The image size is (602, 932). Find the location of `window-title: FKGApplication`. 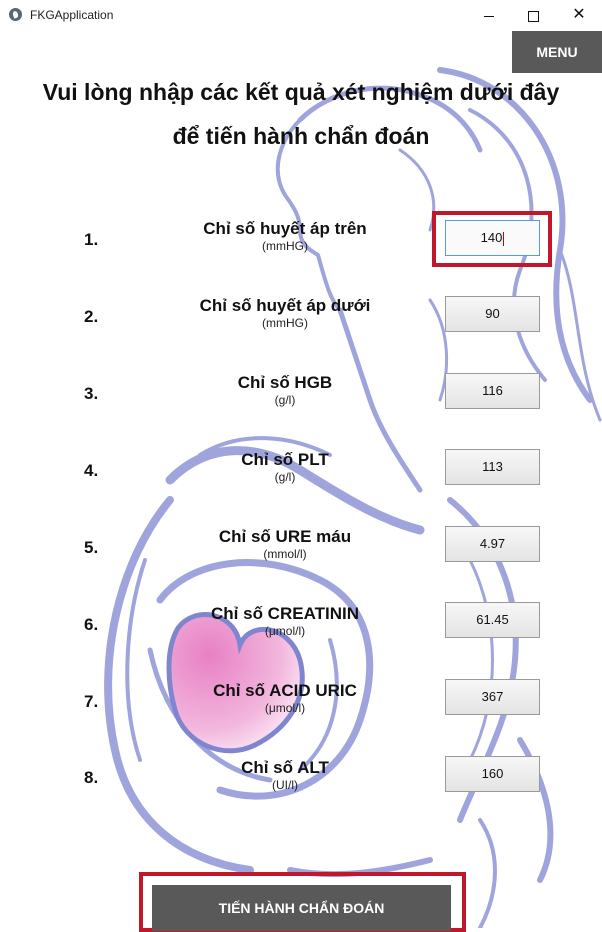

window-title: FKGApplication is located at coordinates (72, 15).